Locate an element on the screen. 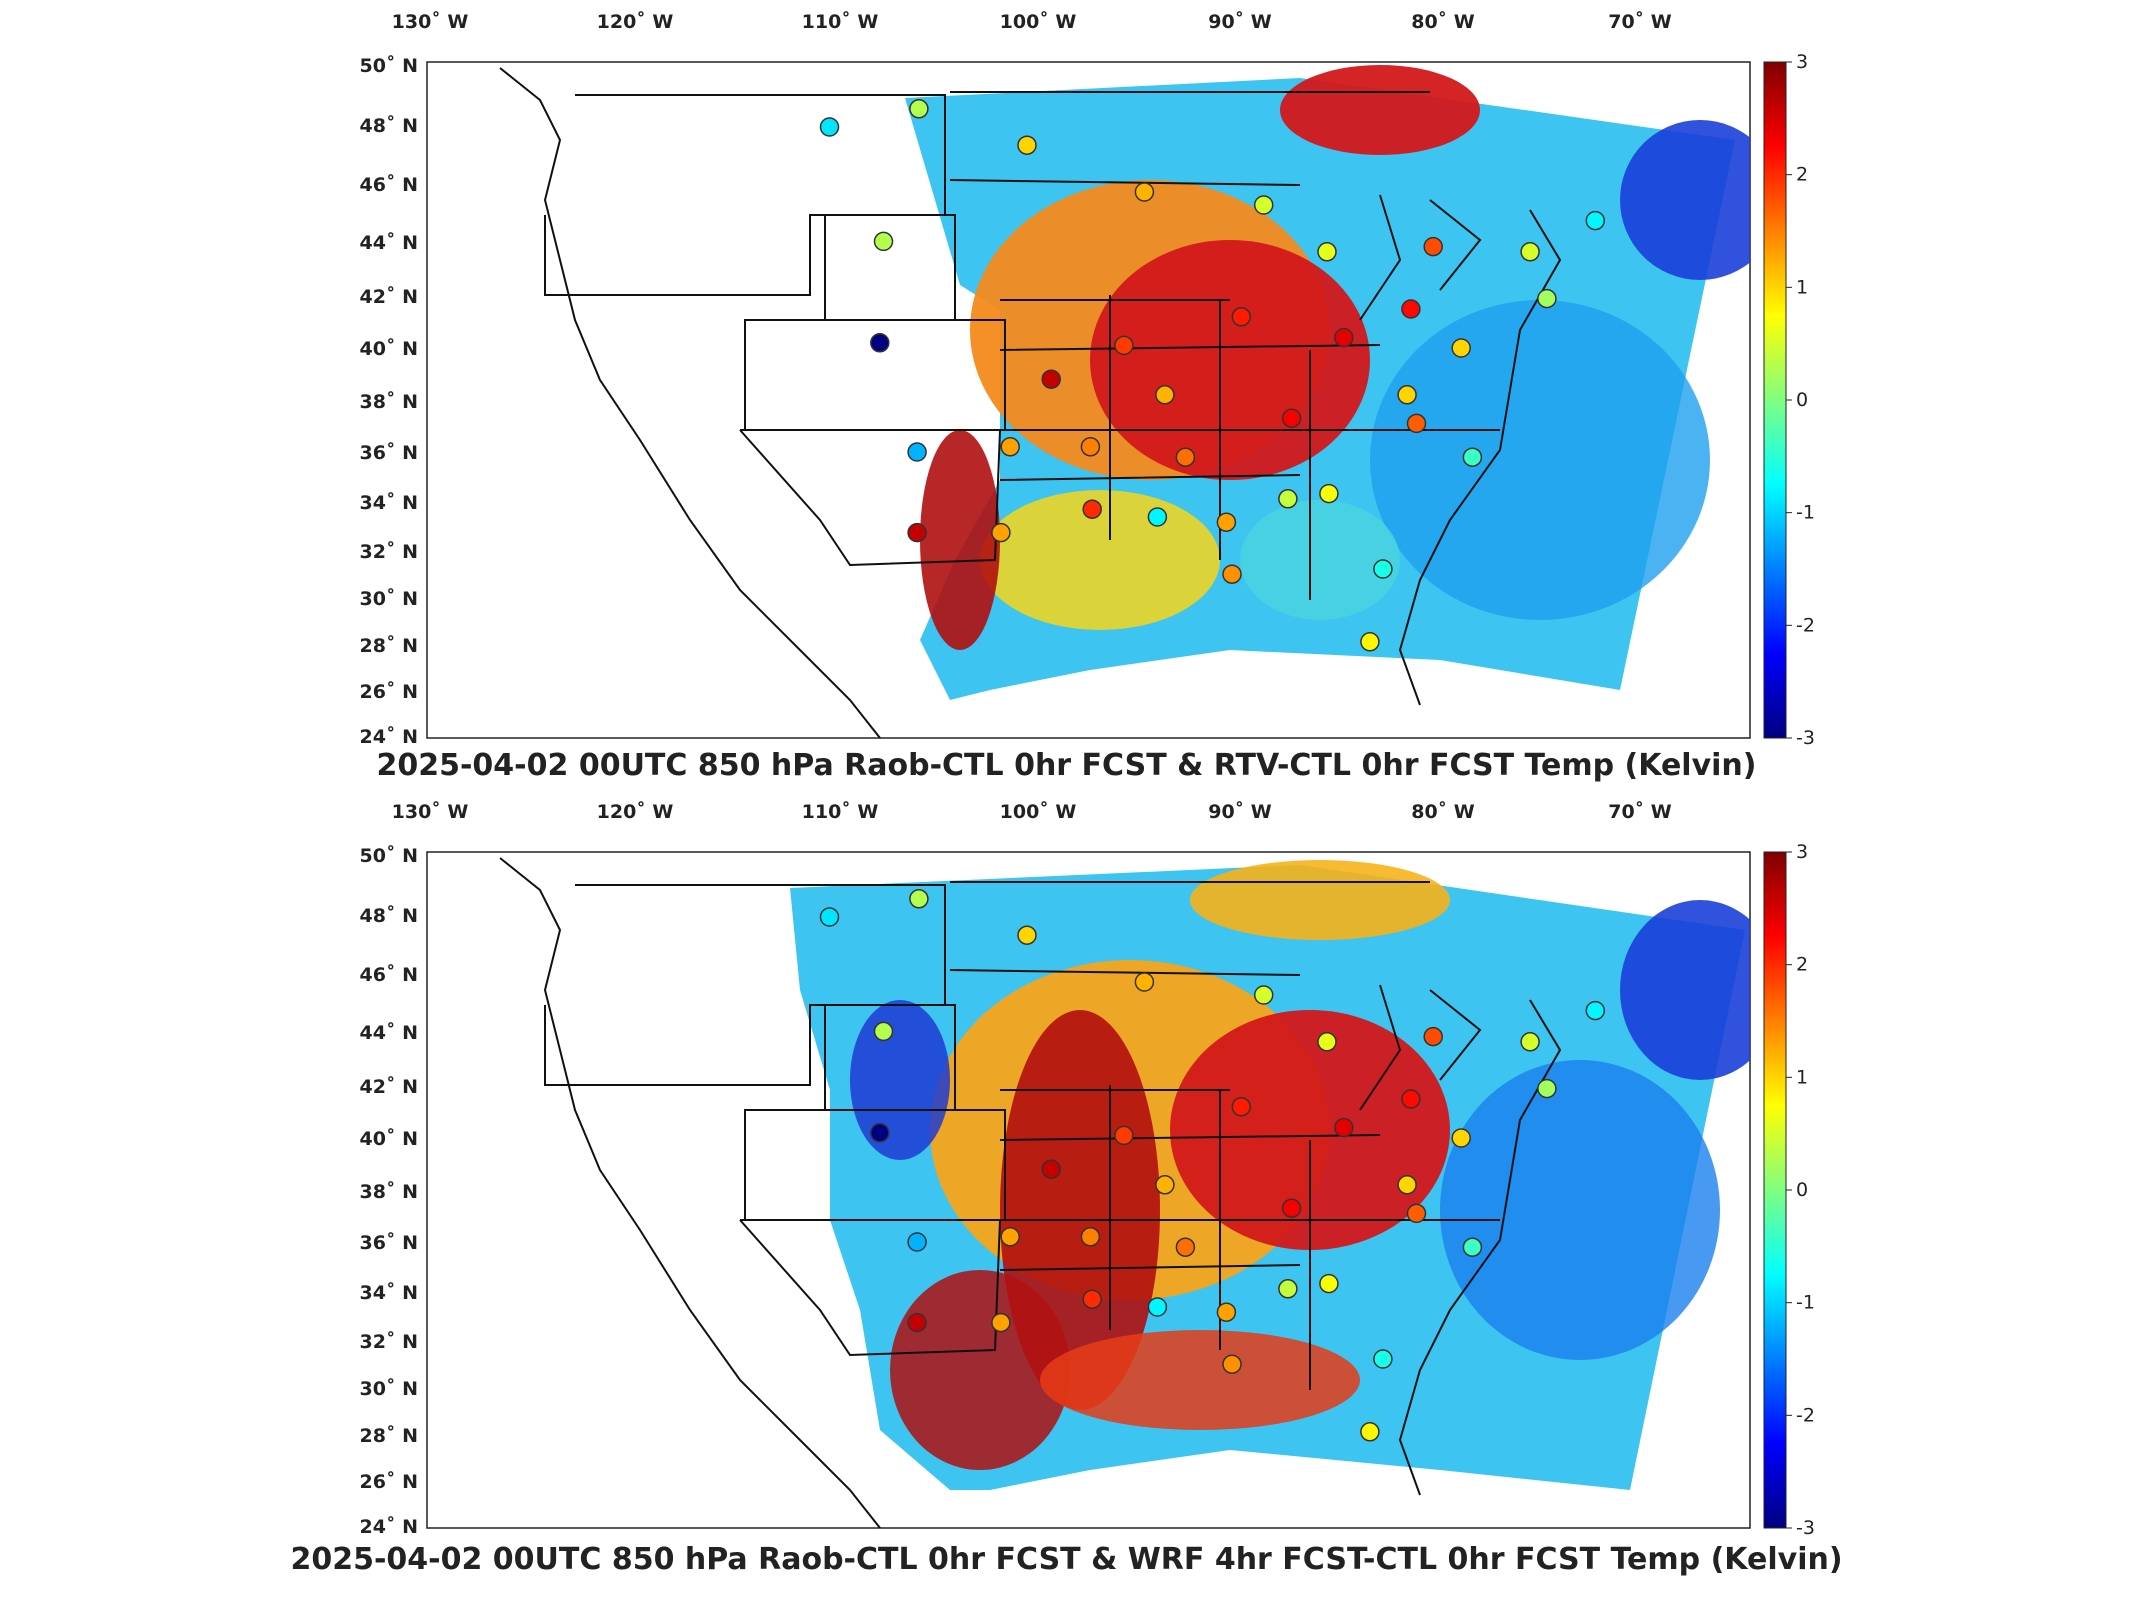  colorbar-tick-label: 0 is located at coordinates (1802, 400).